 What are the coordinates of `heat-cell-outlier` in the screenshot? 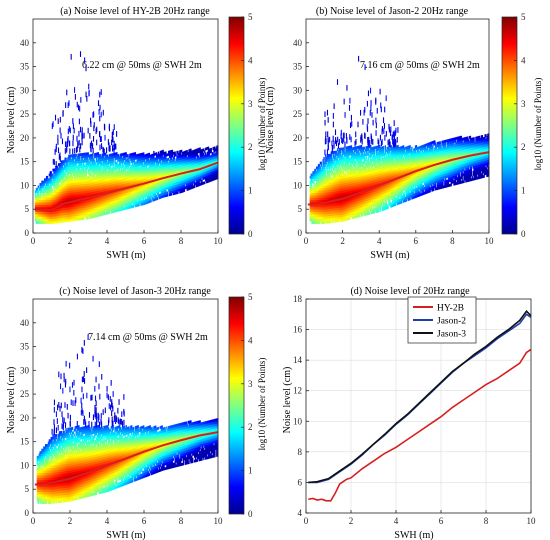 It's located at (77, 104).